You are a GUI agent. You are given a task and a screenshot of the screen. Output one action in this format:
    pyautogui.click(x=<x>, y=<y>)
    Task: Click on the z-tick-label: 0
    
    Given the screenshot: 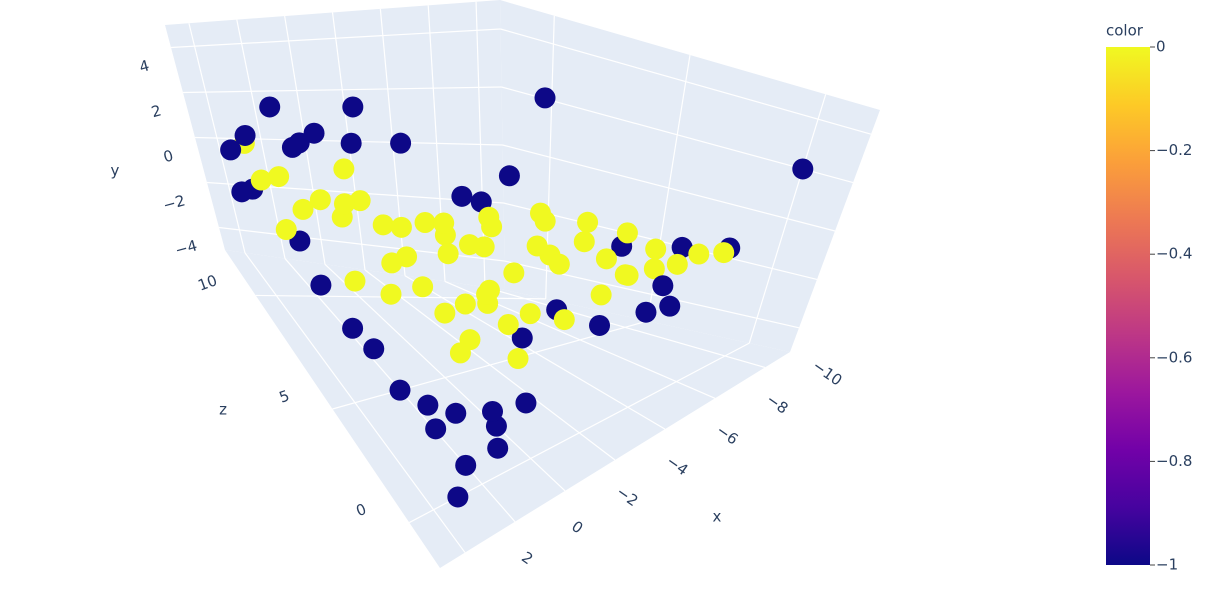 What is the action you would take?
    pyautogui.click(x=361, y=510)
    